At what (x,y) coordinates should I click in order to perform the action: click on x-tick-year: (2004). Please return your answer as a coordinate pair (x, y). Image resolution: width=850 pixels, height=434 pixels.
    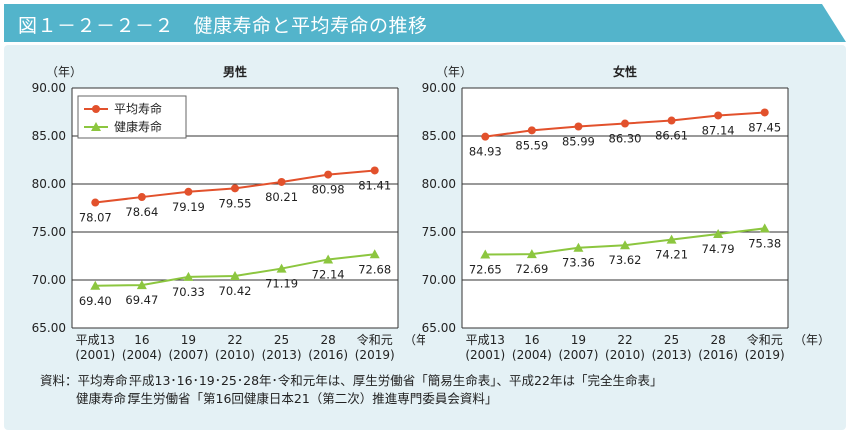
    Looking at the image, I should click on (142, 355).